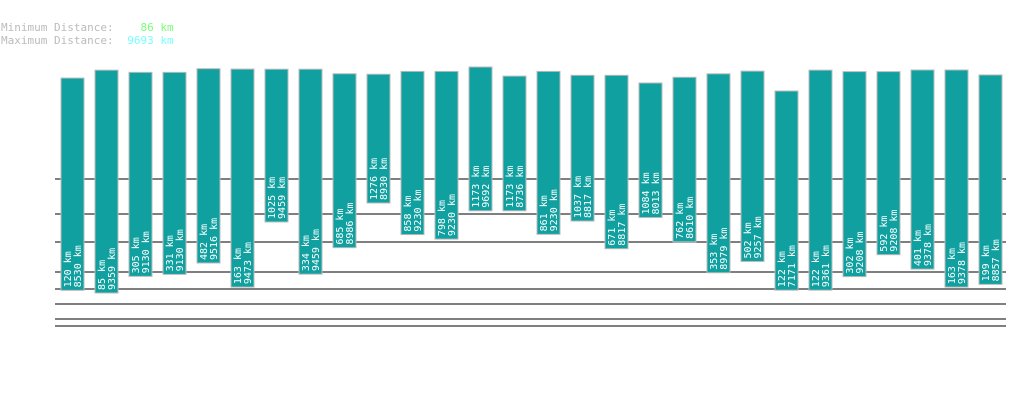  Describe the element at coordinates (792, 266) in the screenshot. I see `max-label: 7171 km` at that location.